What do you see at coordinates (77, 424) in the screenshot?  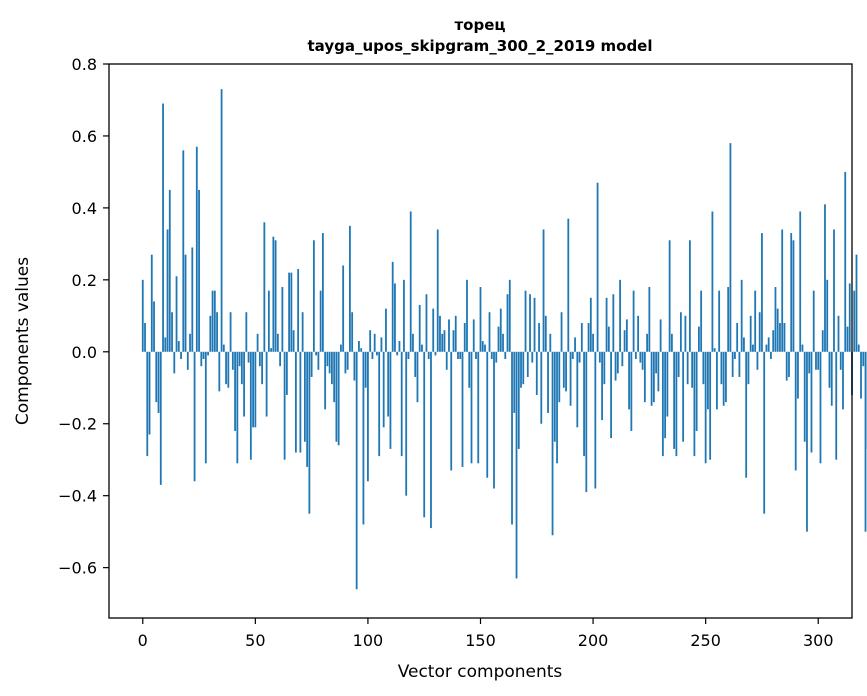 I see `y-tick-label: −0.2` at bounding box center [77, 424].